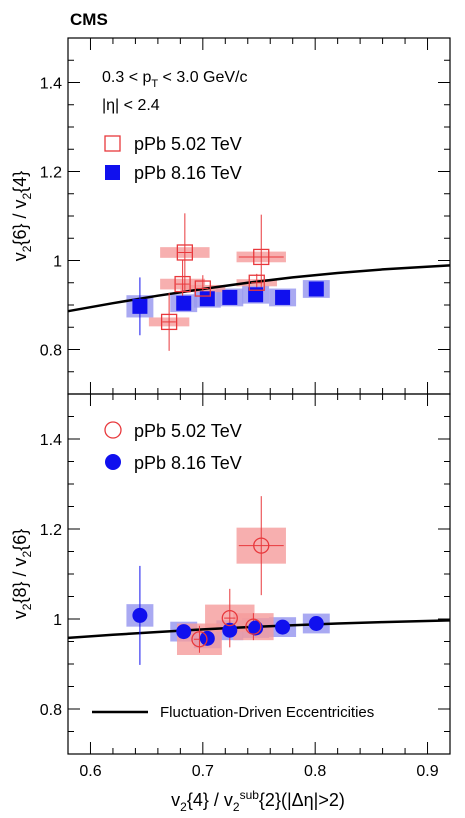  What do you see at coordinates (188, 463) in the screenshot?
I see `legend-label-bottom-816: pPb 8.16 TeV` at bounding box center [188, 463].